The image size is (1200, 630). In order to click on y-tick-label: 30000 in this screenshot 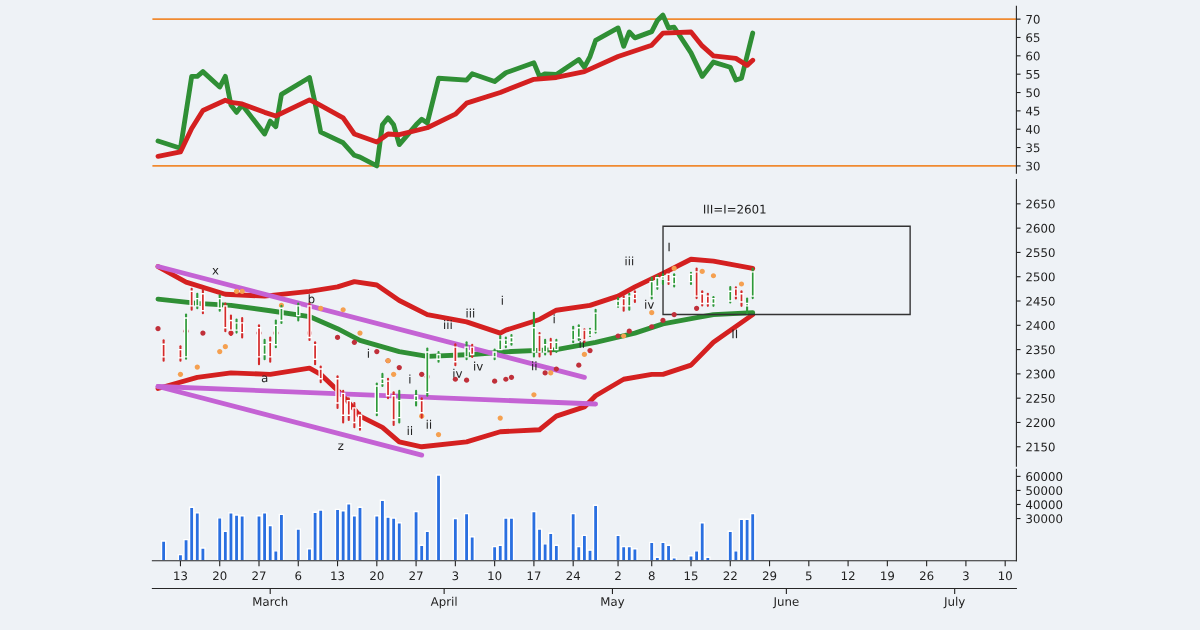, I will do `click(1044, 519)`.